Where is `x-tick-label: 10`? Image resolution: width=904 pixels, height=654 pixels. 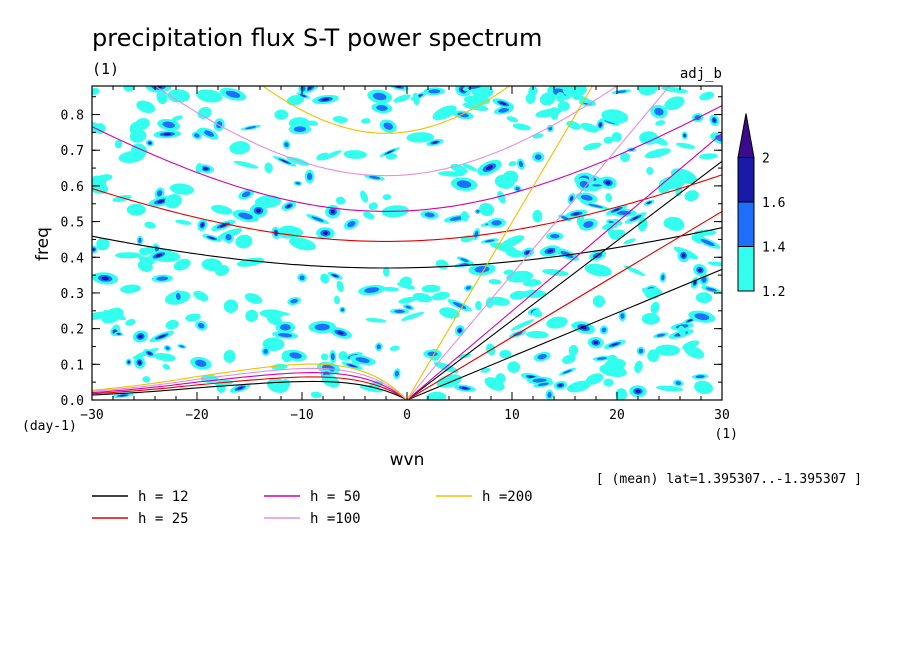
x-tick-label: 10 is located at coordinates (512, 415).